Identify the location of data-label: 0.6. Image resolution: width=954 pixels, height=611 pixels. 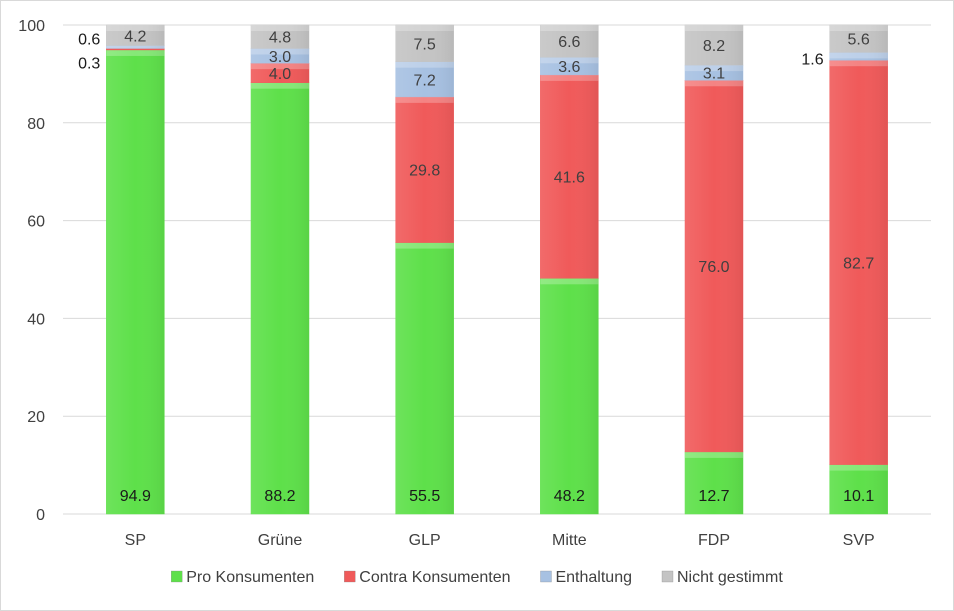
(89, 40).